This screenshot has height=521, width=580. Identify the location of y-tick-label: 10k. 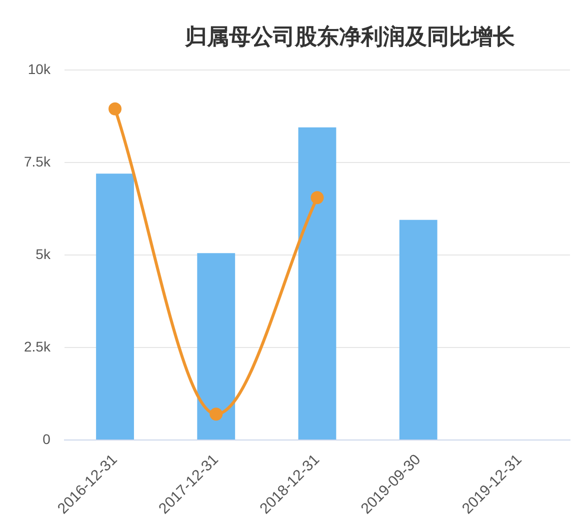
(40, 68).